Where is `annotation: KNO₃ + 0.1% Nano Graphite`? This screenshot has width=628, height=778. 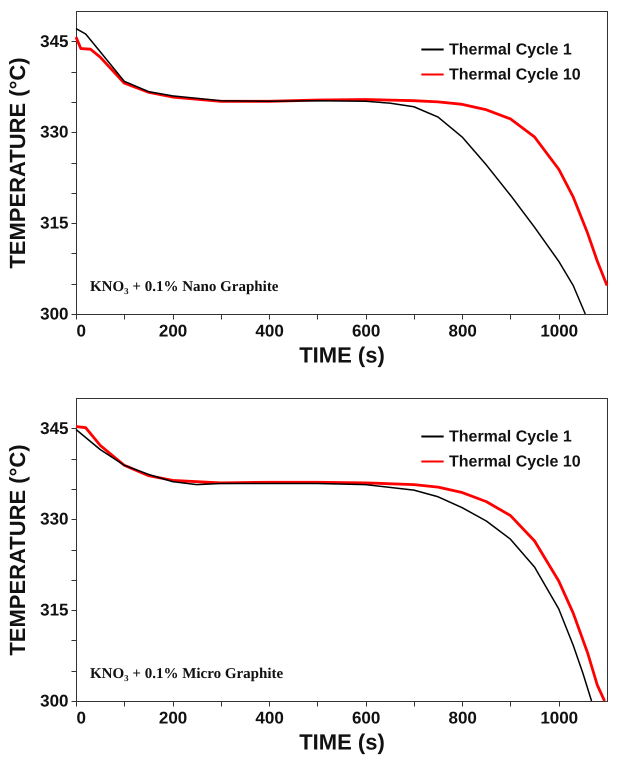
annotation: KNO₃ + 0.1% Nano Graphite is located at coordinates (184, 287).